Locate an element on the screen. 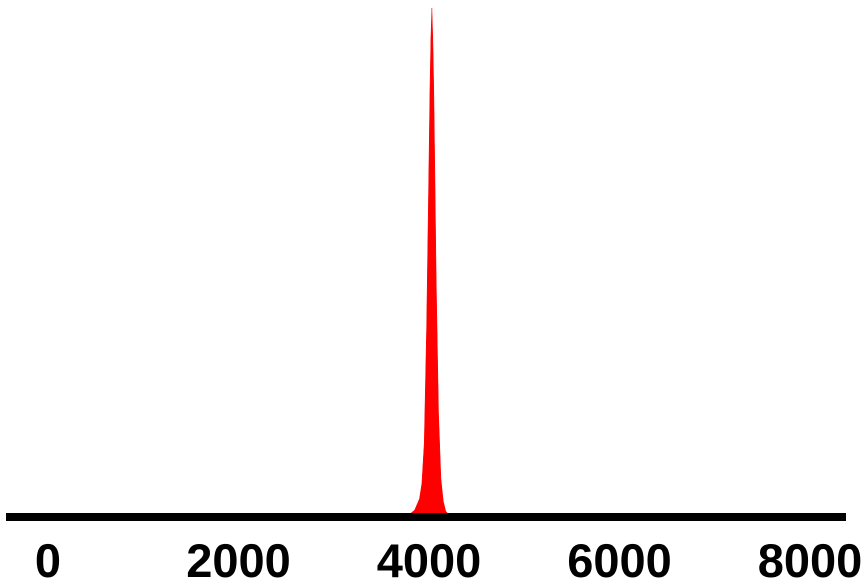 This screenshot has height=584, width=862. x-tick-label: 8000 is located at coordinates (810, 559).